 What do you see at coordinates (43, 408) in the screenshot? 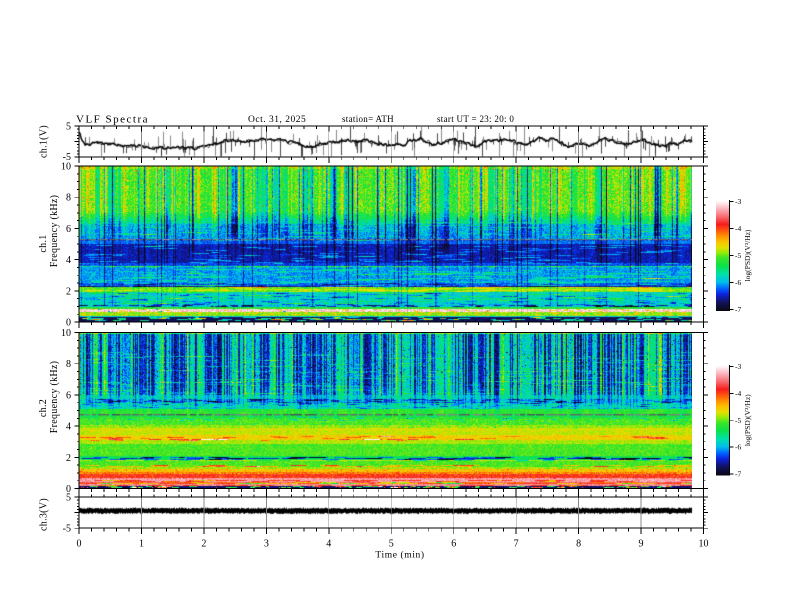
I see `svg-text: ch.2` at bounding box center [43, 408].